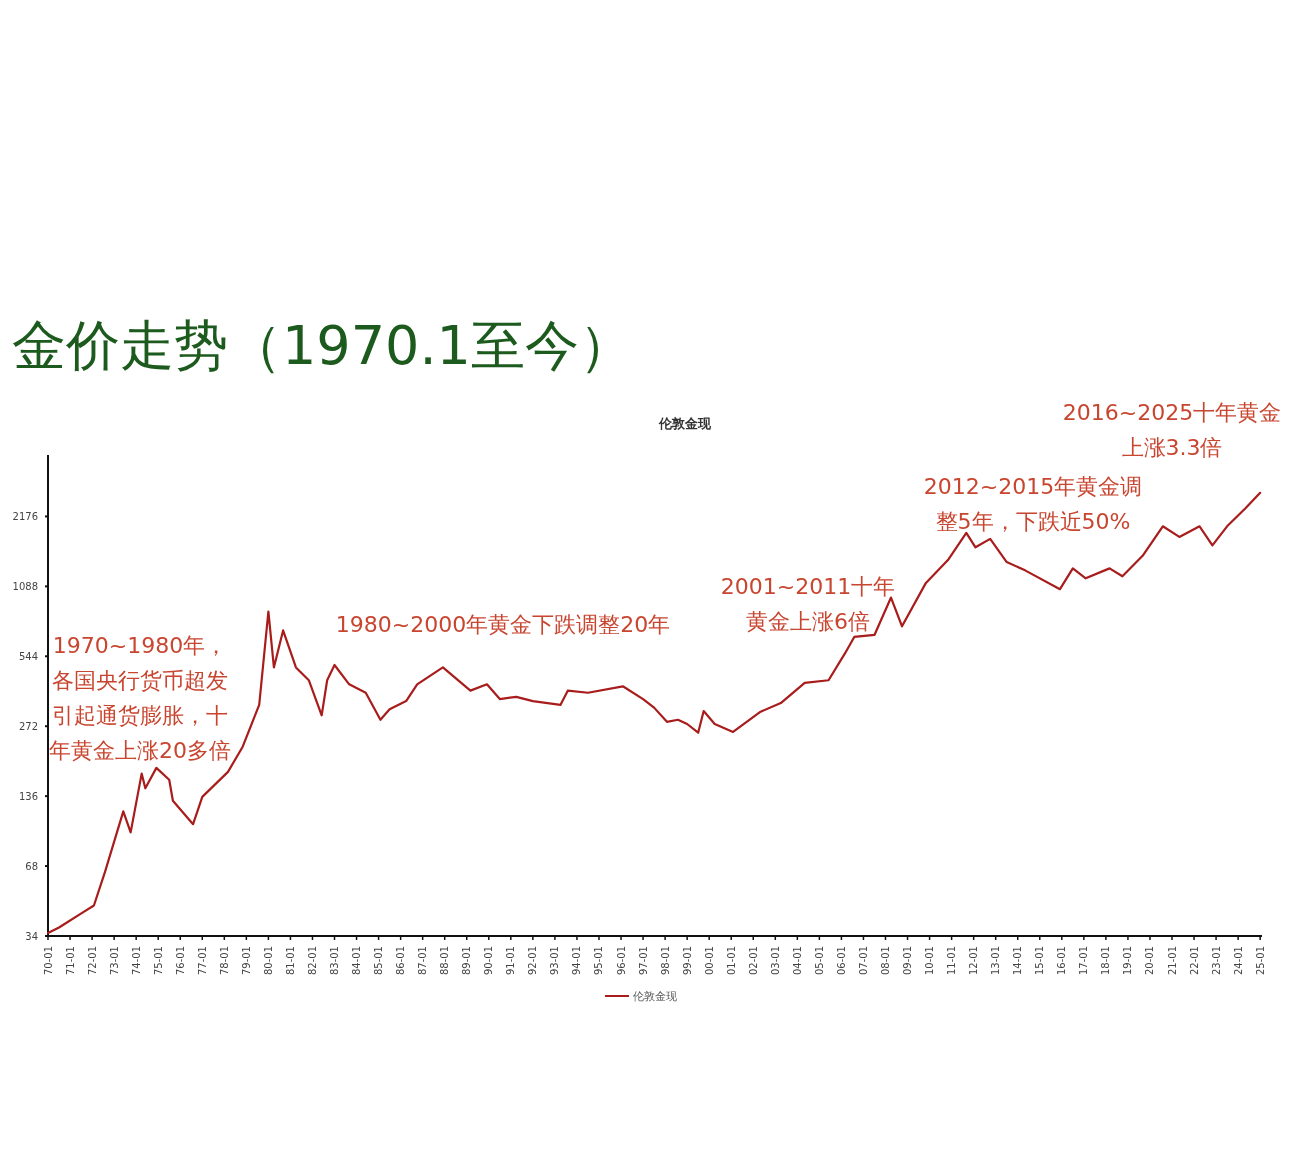  I want to click on x-tick-label: 07-01, so click(863, 961).